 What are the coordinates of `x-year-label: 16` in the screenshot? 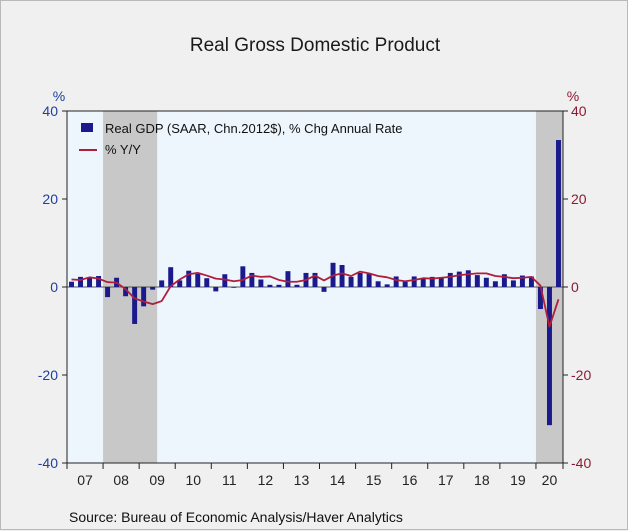 It's located at (410, 480).